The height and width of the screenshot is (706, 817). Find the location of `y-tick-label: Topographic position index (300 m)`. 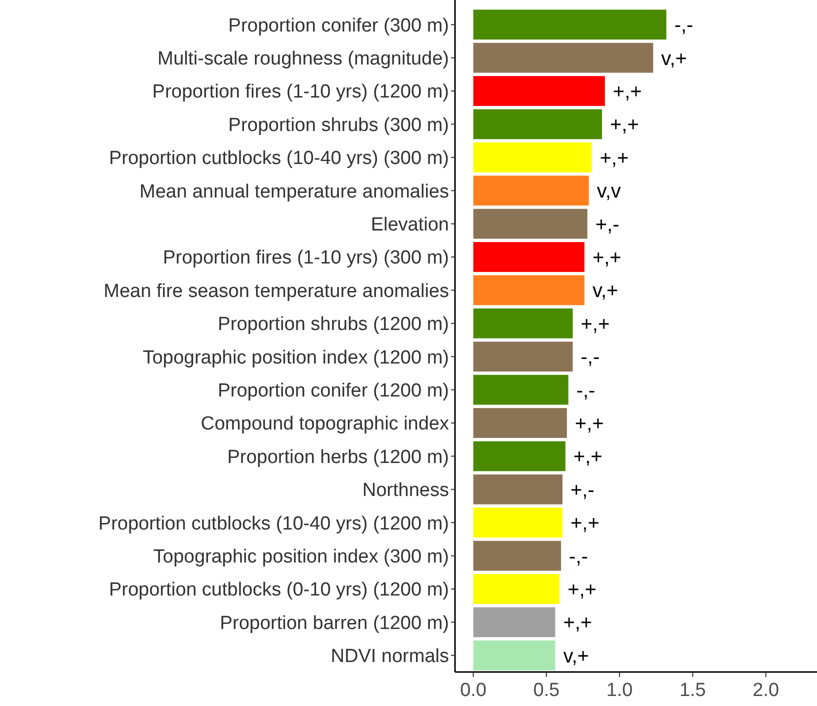

y-tick-label: Topographic position index (300 m) is located at coordinates (301, 557).